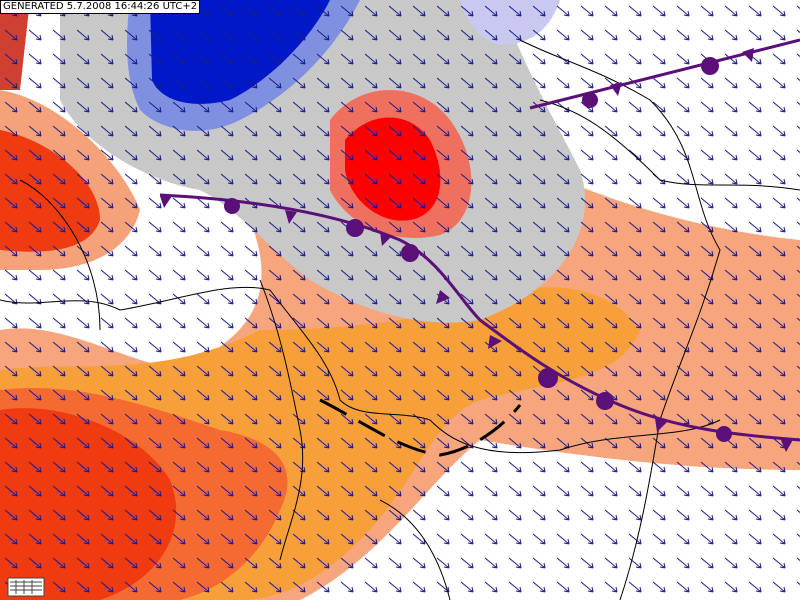 This screenshot has height=600, width=800. I want to click on trough-line, so click(420, 427).